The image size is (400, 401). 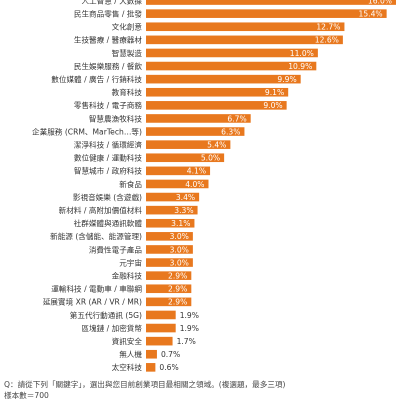 I want to click on category-label: 無人機, so click(x=130, y=354).